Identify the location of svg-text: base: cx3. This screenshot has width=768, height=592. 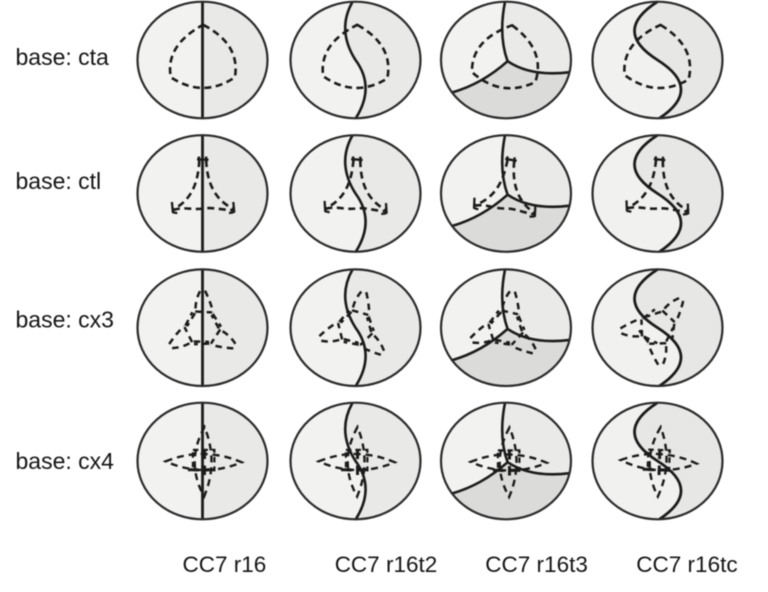
(65, 319).